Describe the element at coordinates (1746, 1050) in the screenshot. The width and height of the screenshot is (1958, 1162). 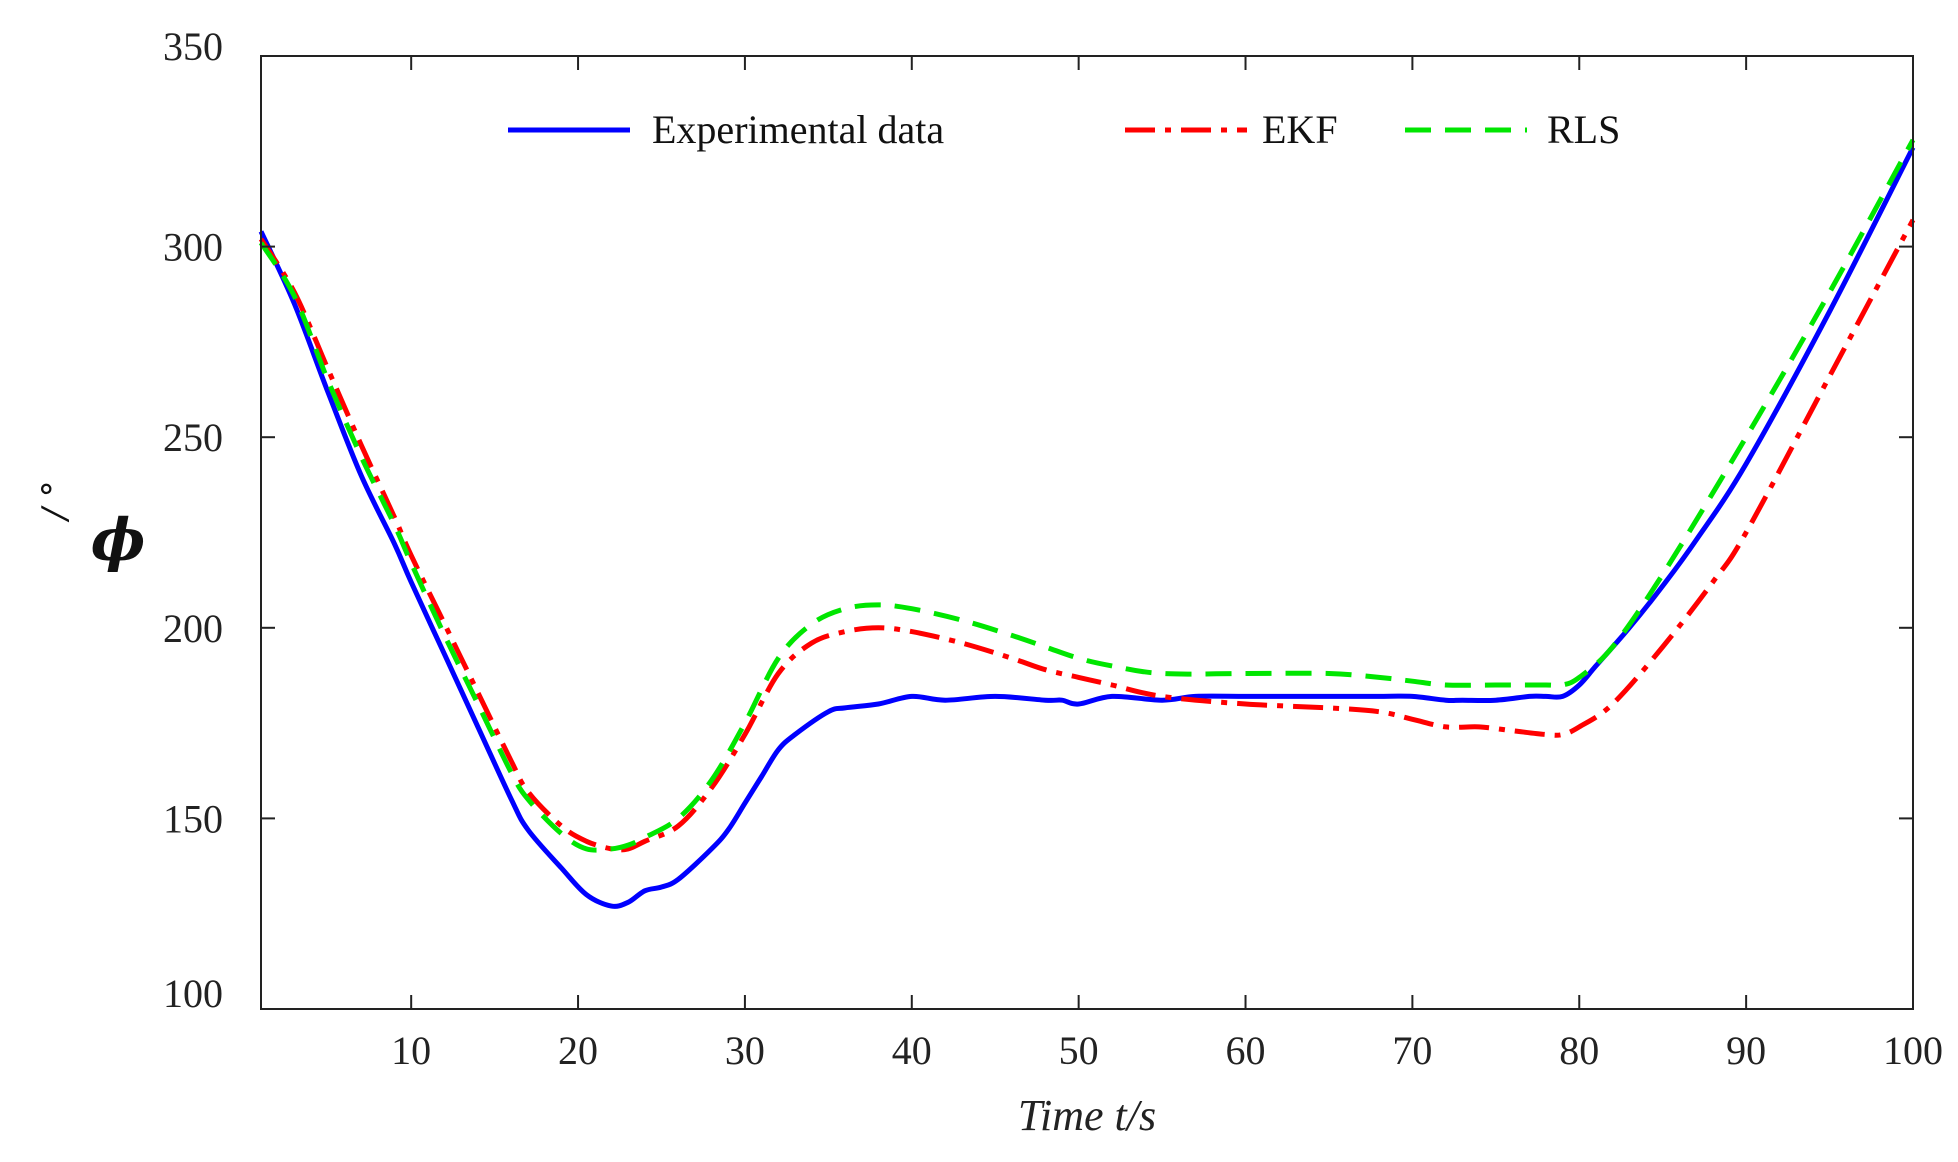
I see `x-tick-label: 90` at that location.